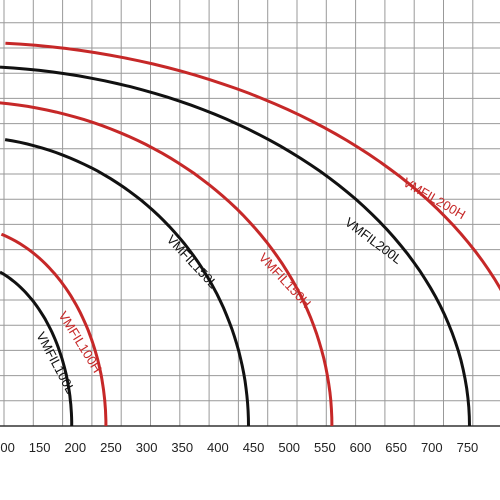 Image resolution: width=500 pixels, height=500 pixels. Describe the element at coordinates (218, 447) in the screenshot. I see `x-tick-label: 400` at that location.